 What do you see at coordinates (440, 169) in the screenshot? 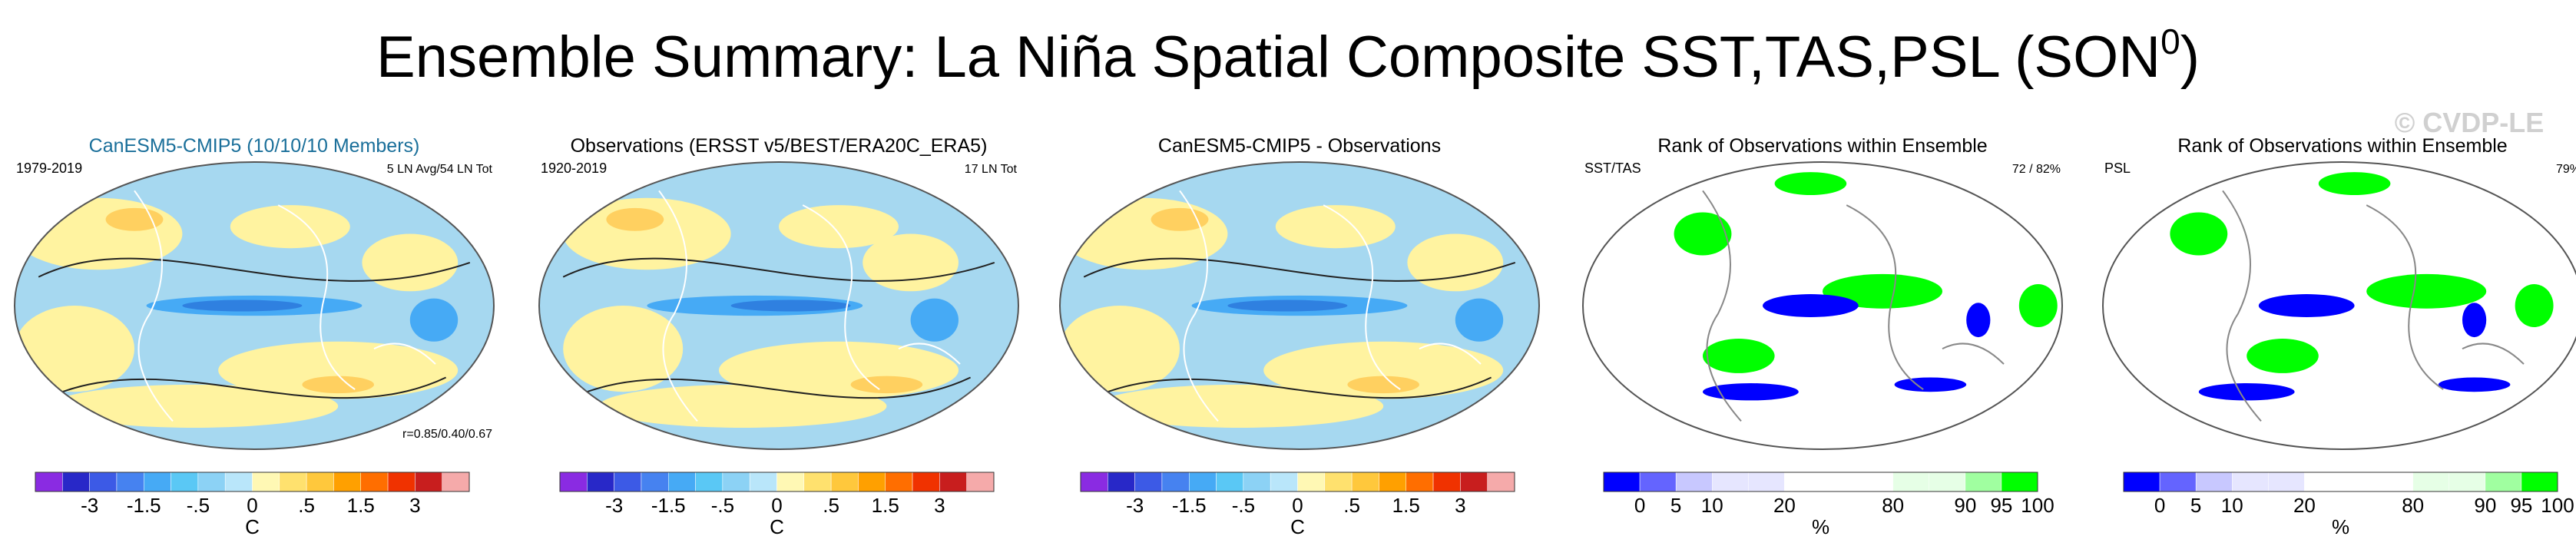
I see `panel-right-label: 5 LN Avg/54 LN Tot` at bounding box center [440, 169].